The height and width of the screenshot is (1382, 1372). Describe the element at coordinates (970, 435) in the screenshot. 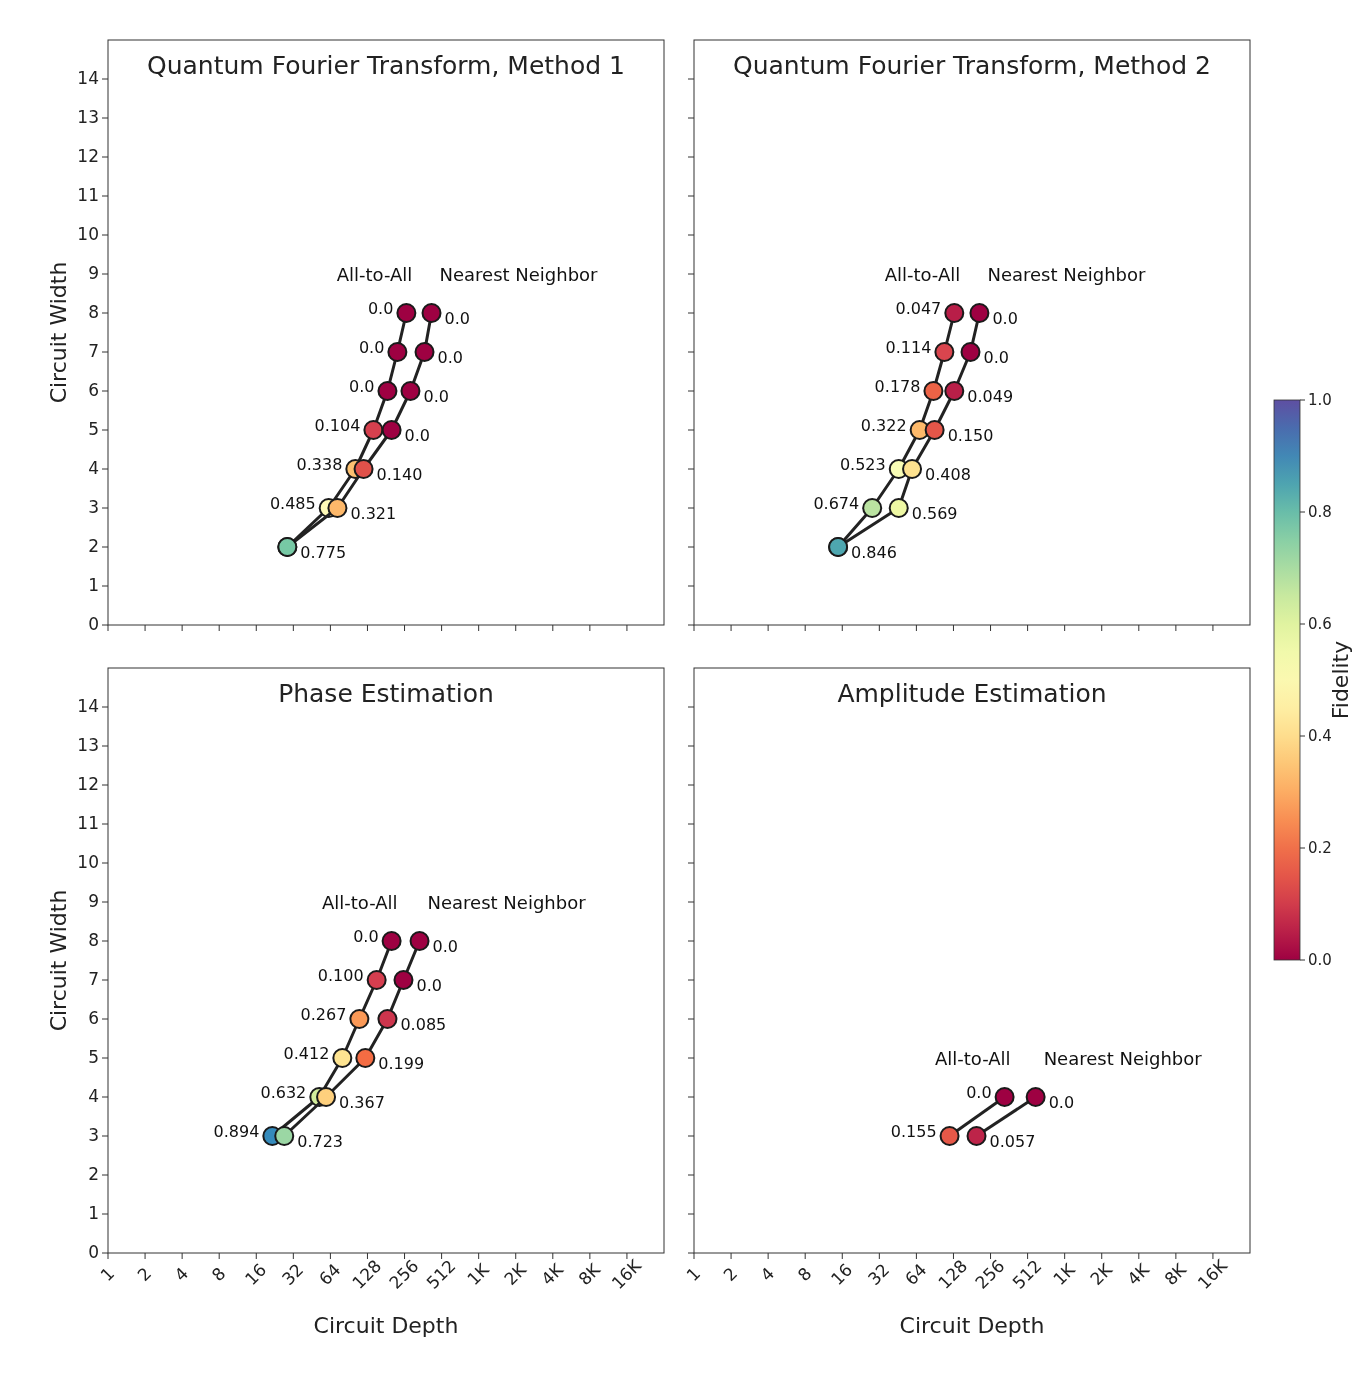

I see `annotation: 0.150` at that location.